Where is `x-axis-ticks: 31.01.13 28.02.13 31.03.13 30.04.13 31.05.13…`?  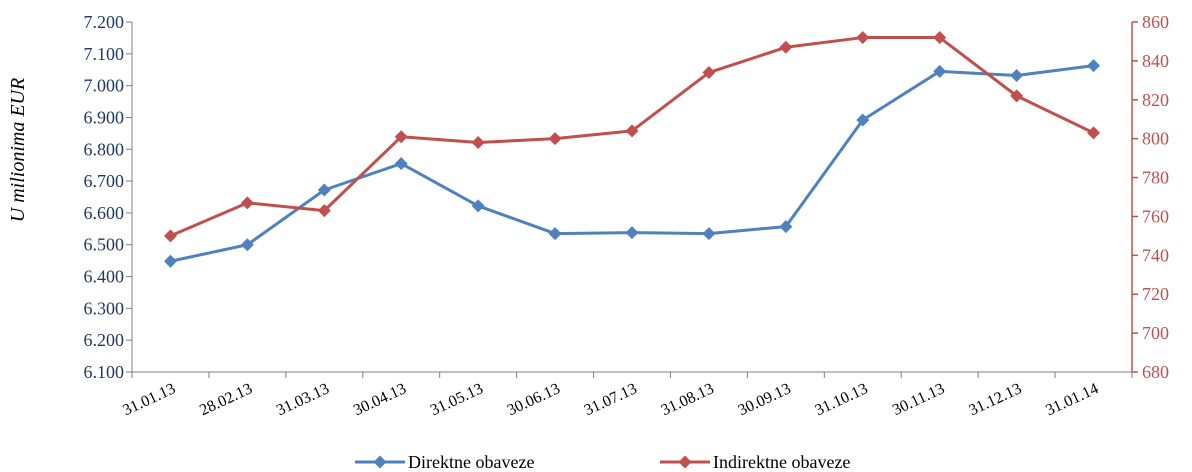
x-axis-ticks: 31.01.13 28.02.13 31.03.13 30.04.13 31.05.13… is located at coordinates (626, 395).